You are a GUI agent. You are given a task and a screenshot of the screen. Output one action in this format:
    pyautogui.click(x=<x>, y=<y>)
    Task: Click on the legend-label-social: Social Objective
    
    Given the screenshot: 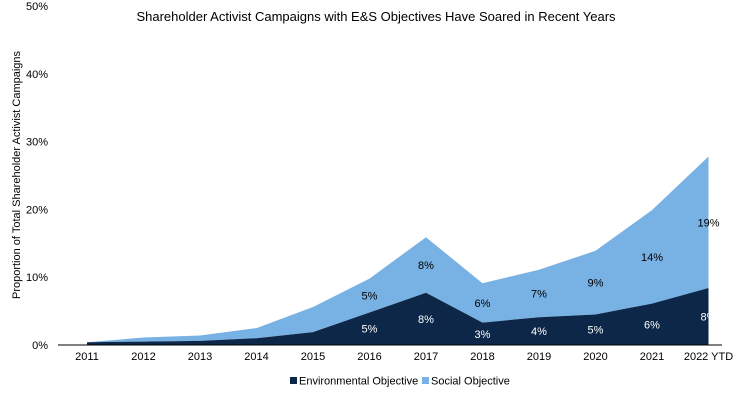 What is the action you would take?
    pyautogui.click(x=470, y=382)
    